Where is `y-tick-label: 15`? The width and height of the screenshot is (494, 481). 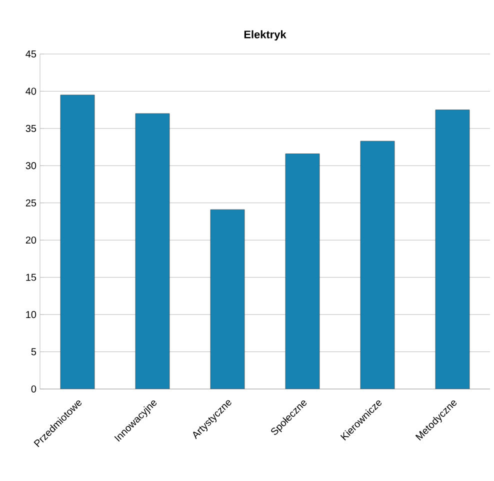 y-tick-label: 15 is located at coordinates (31, 277).